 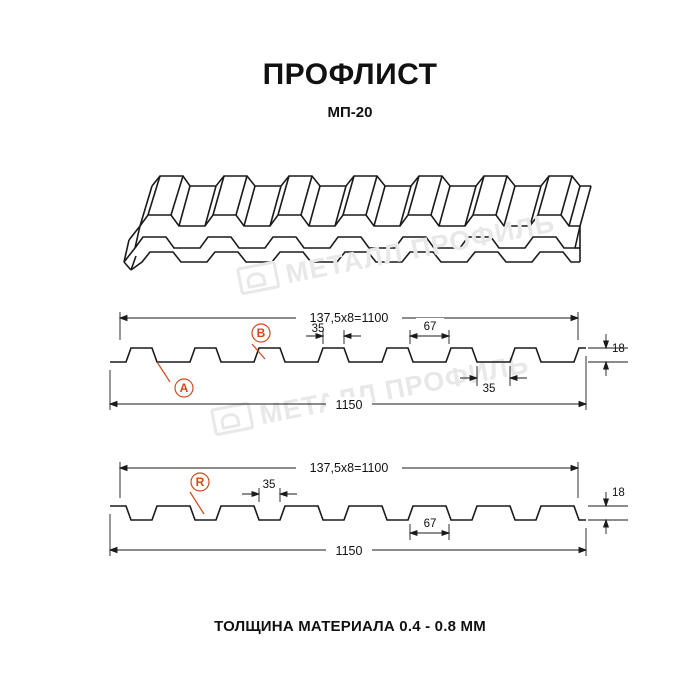 What do you see at coordinates (350, 112) in the screenshot?
I see `profile-model-label: МП-20` at bounding box center [350, 112].